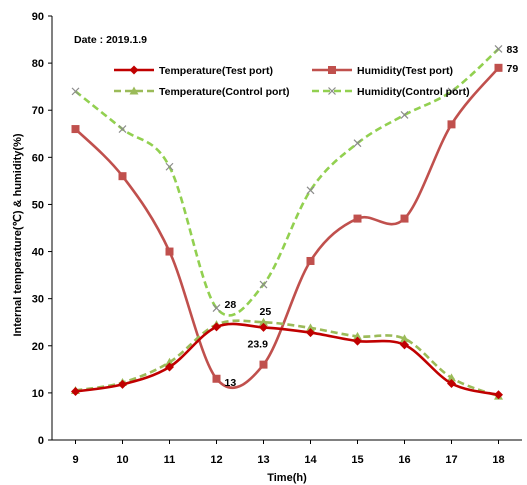 This screenshot has height=485, width=527. I want to click on y-axis-title: Internal temperature(℃) & humidity(%), so click(18, 234).